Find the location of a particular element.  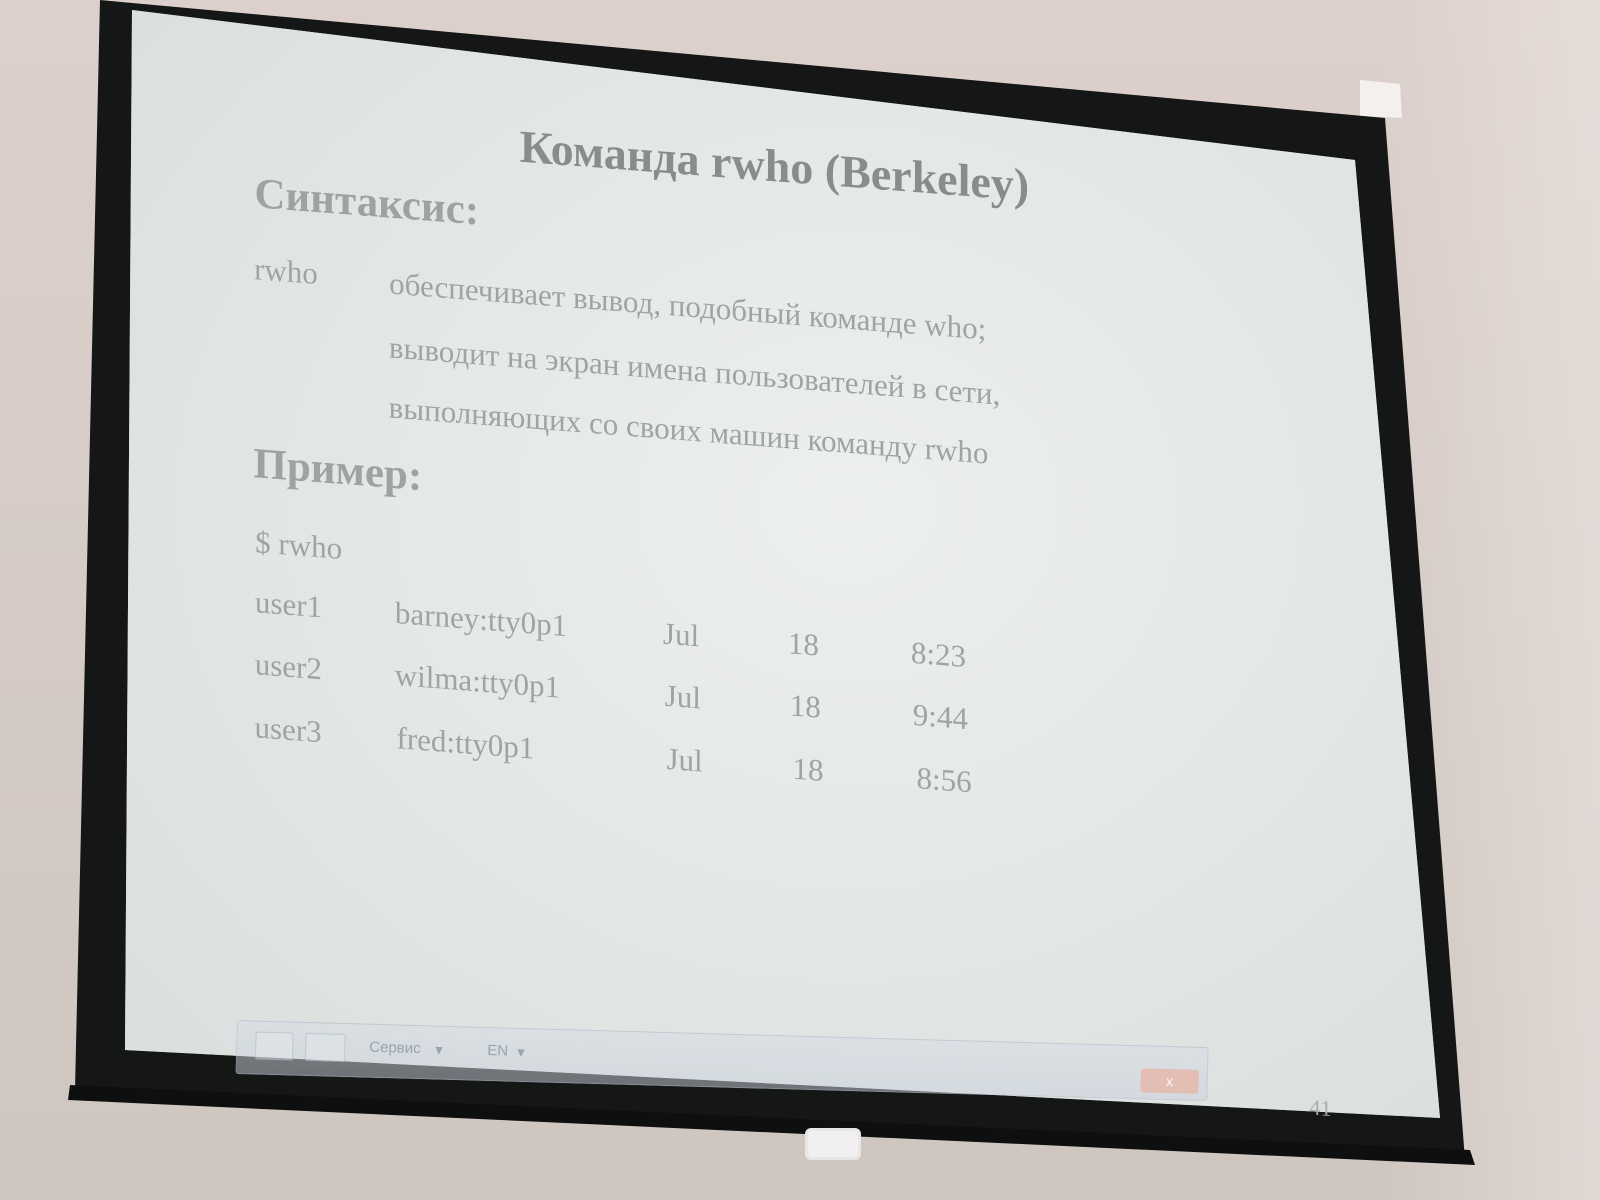

screen-button is located at coordinates (325, 1047).